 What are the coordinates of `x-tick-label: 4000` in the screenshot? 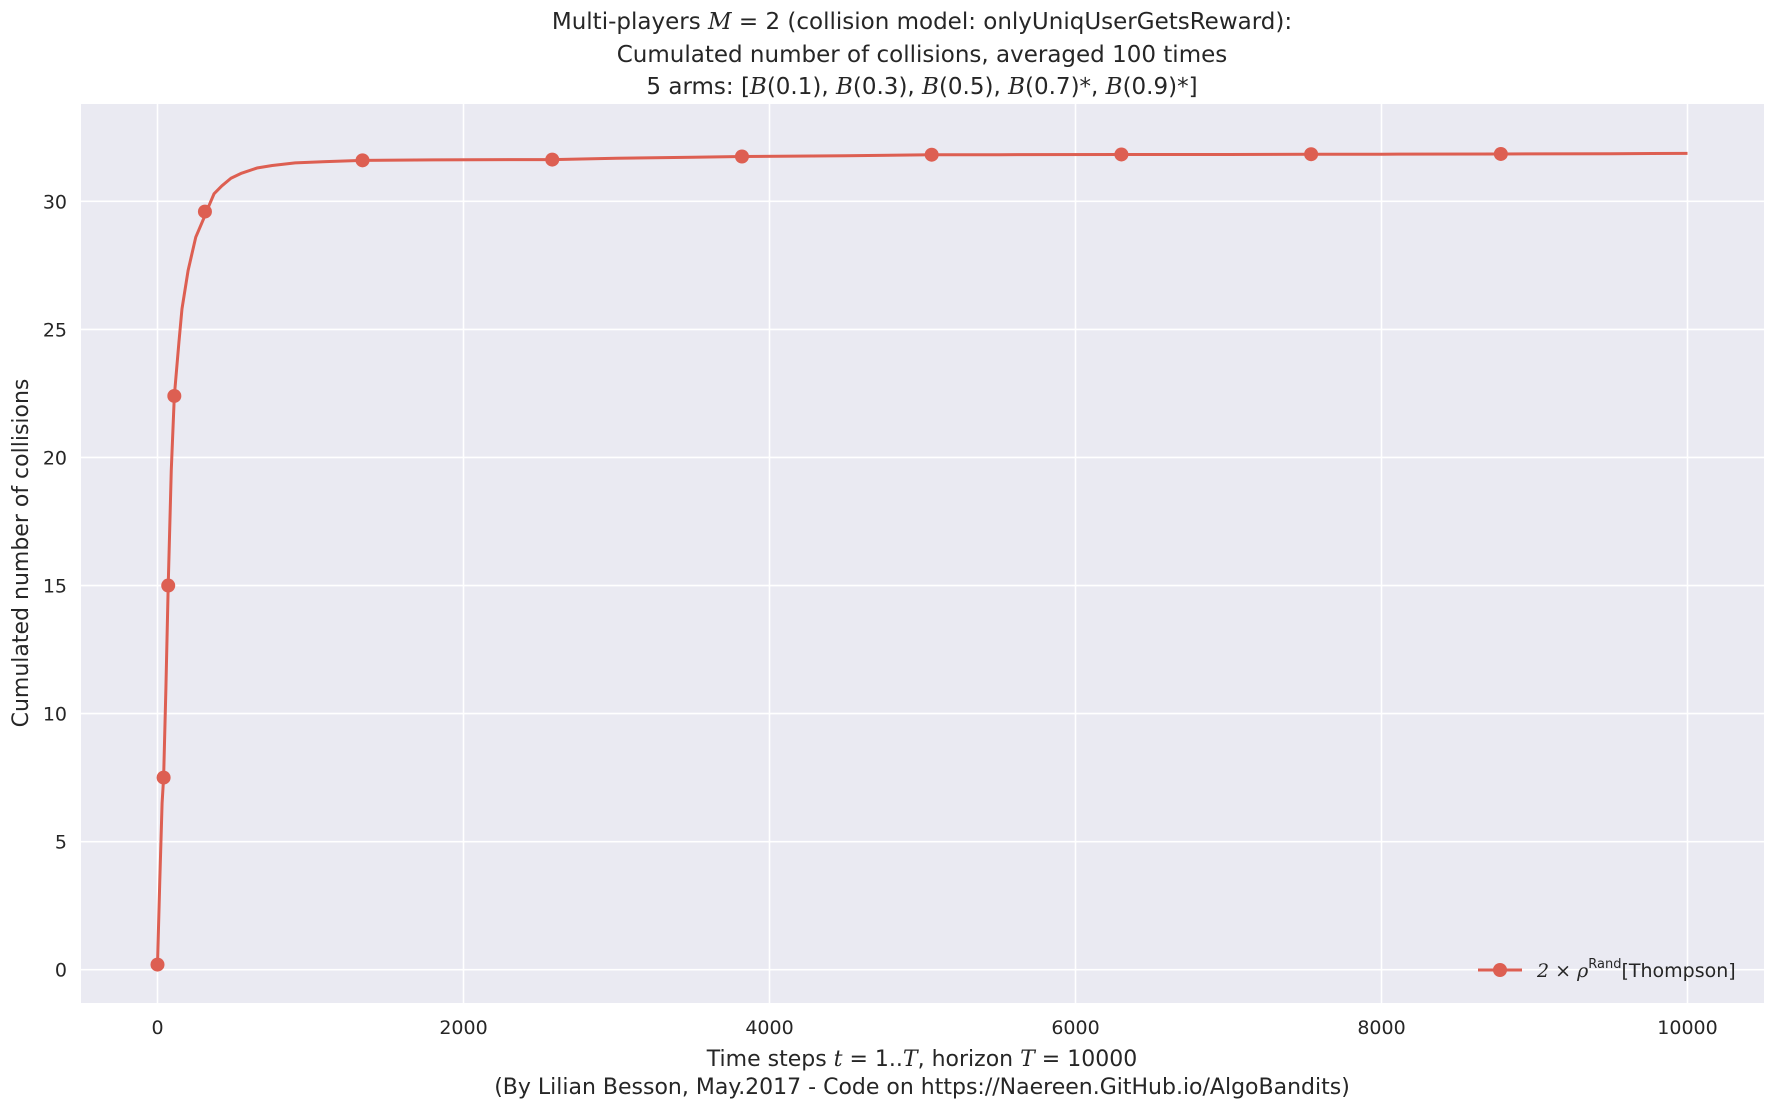 It's located at (769, 1028).